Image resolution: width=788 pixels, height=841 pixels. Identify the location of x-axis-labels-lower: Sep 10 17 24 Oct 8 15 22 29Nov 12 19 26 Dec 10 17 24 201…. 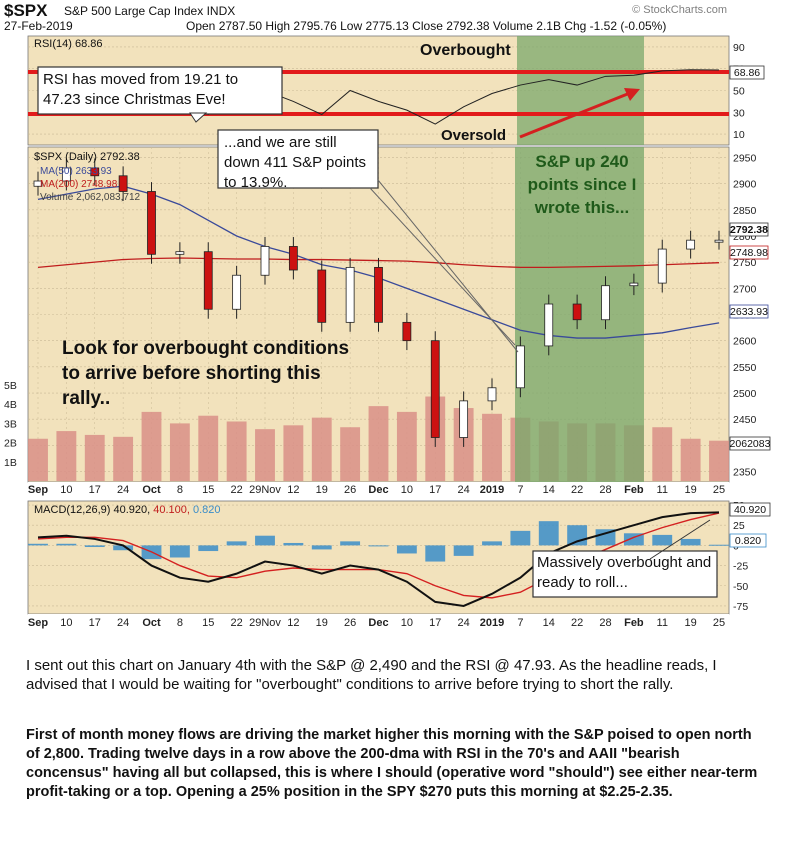
(376, 623).